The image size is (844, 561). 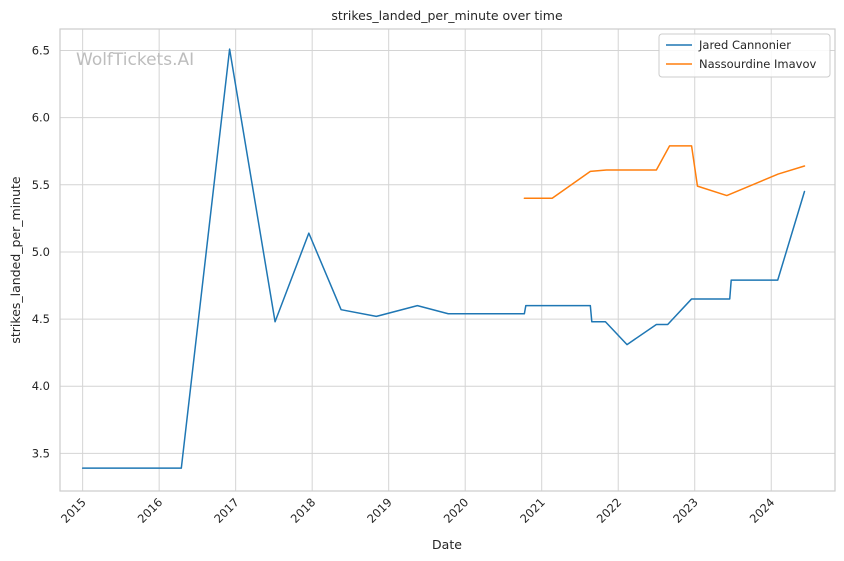 What do you see at coordinates (744, 45) in the screenshot?
I see `legend-label-jared-cannonier: Jared Cannonier` at bounding box center [744, 45].